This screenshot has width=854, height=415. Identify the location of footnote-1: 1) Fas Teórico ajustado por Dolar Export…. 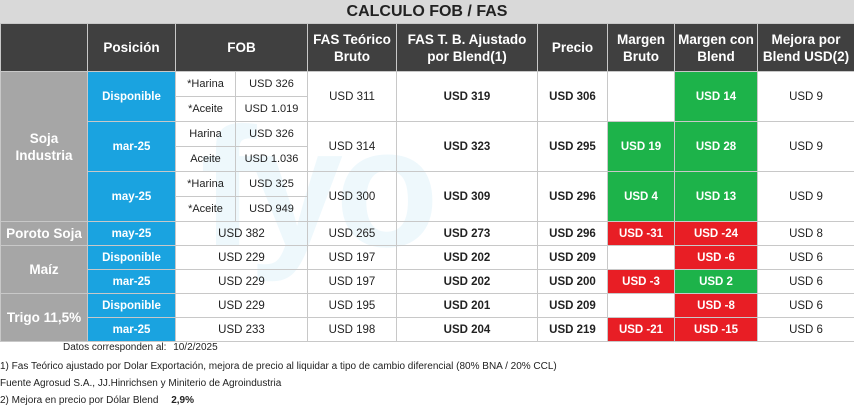
(278, 366).